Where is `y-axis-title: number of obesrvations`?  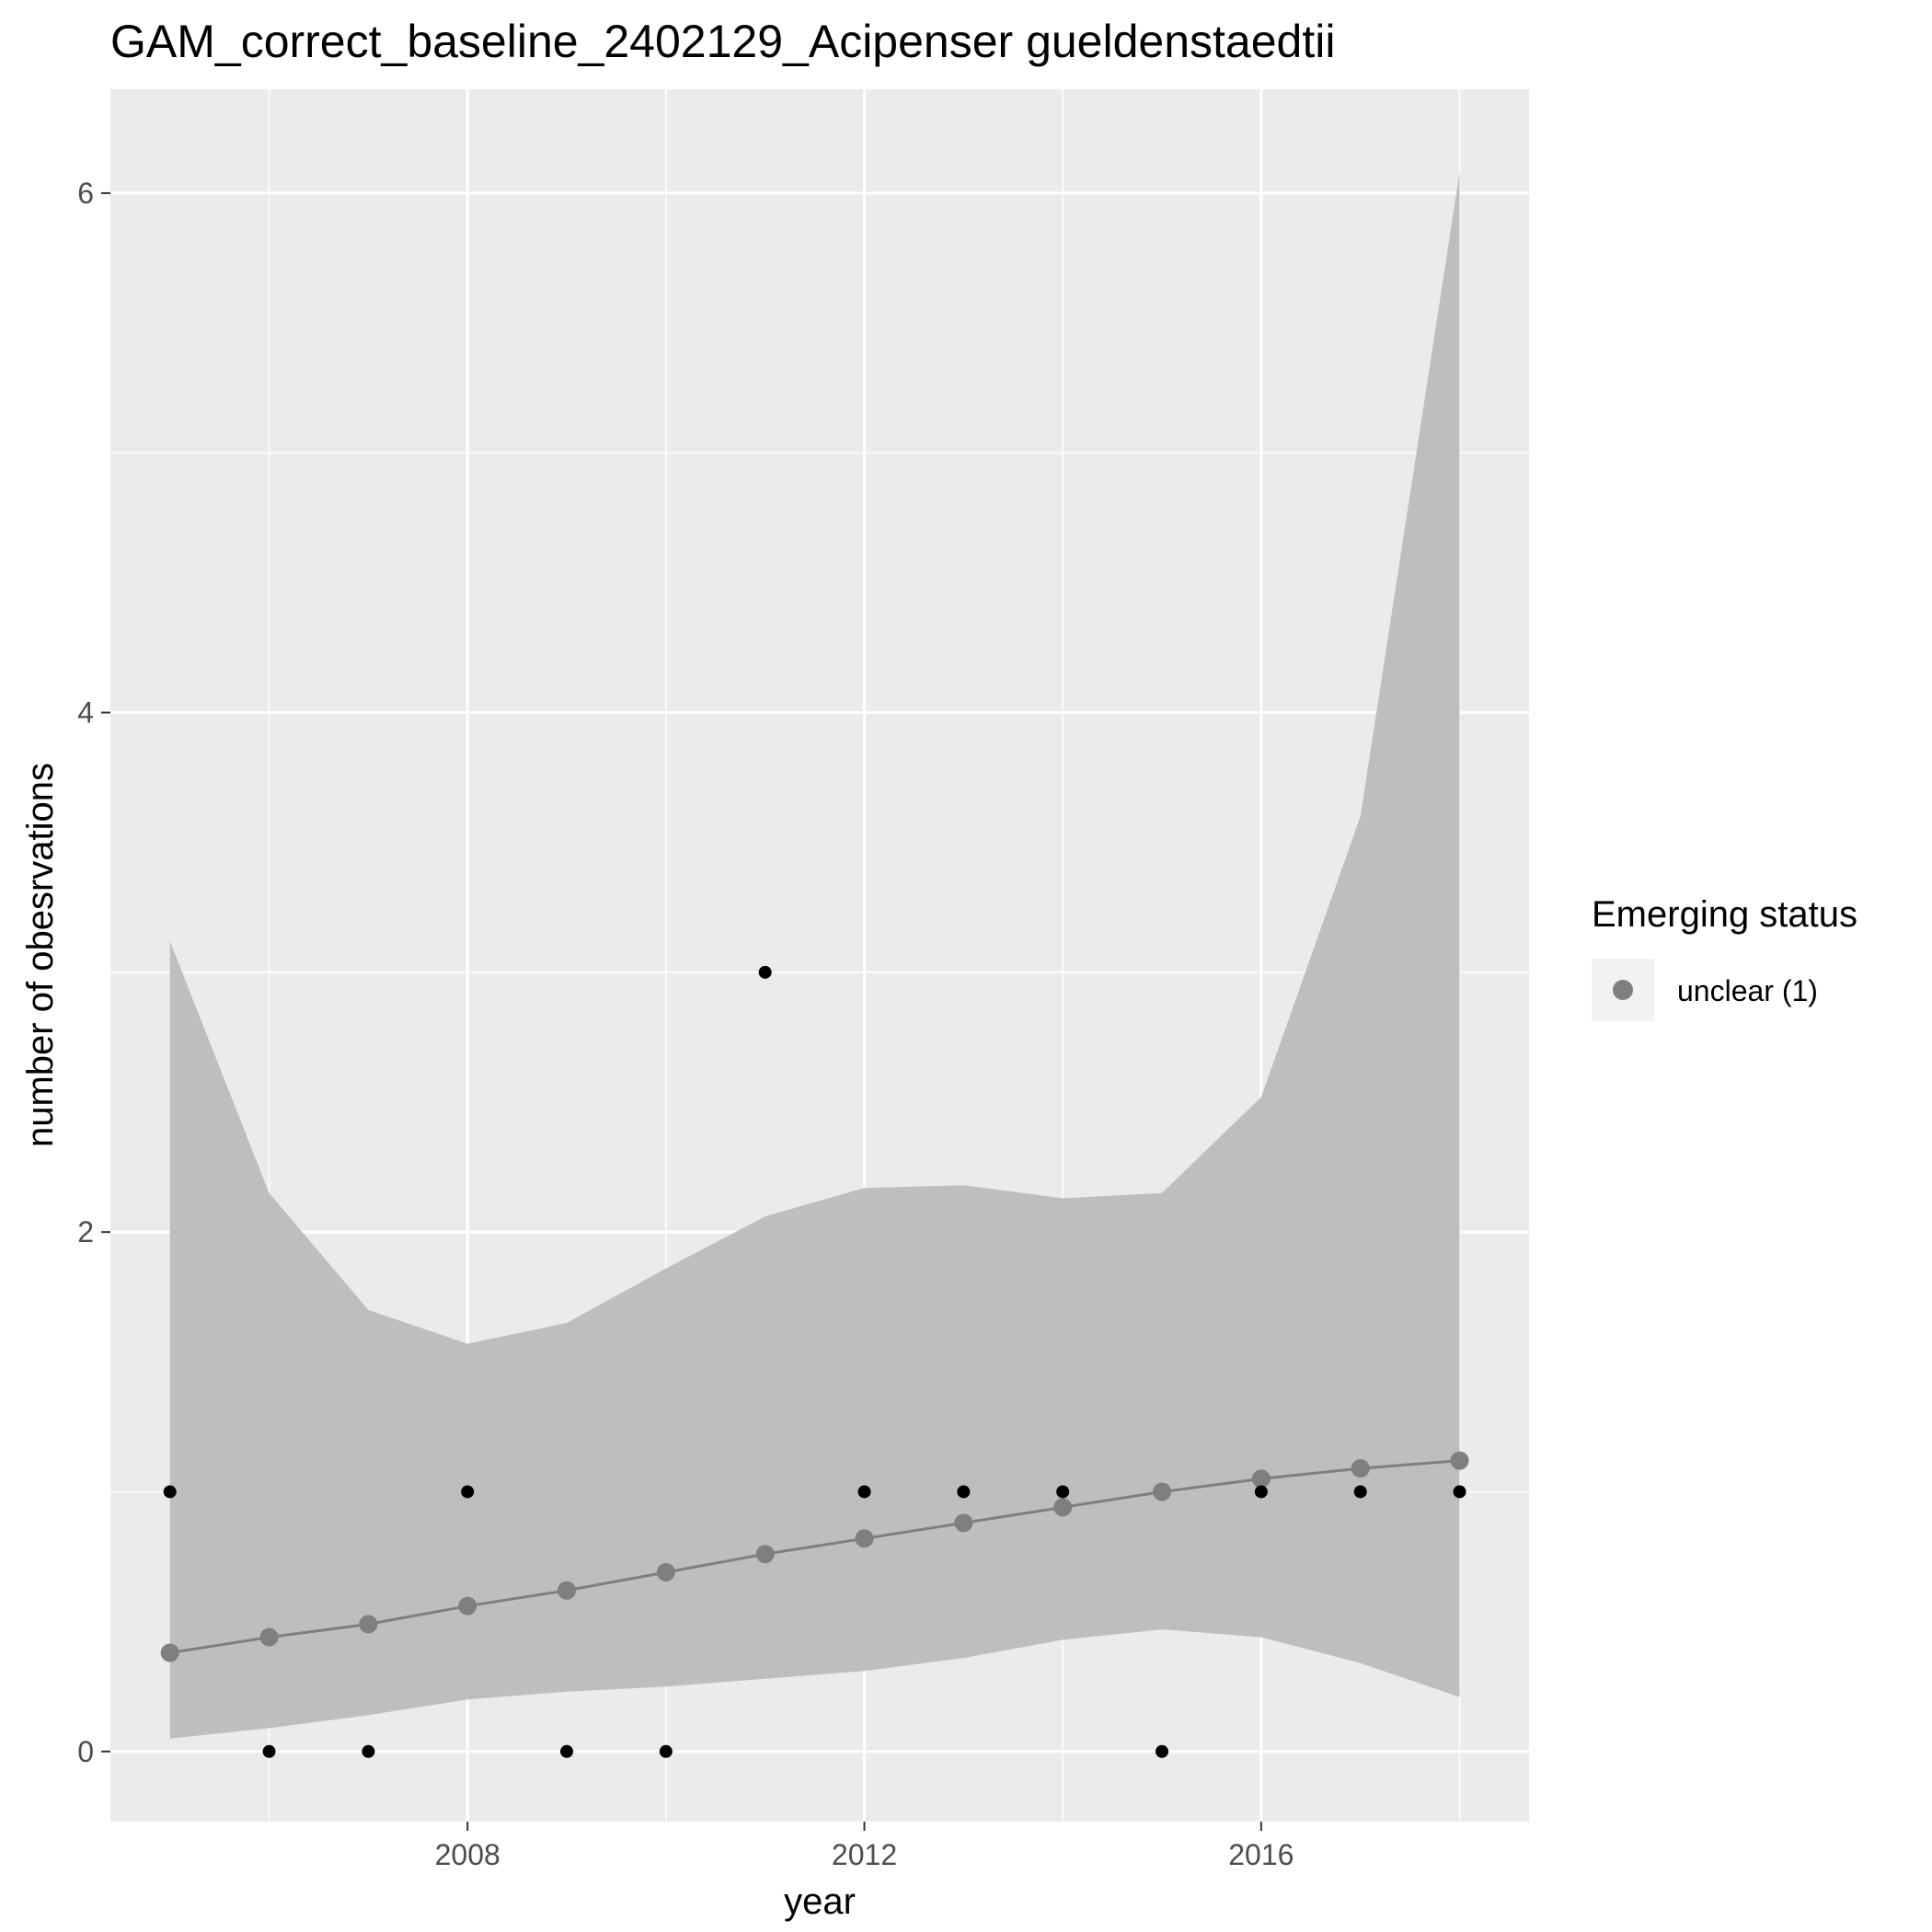 y-axis-title: number of obesrvations is located at coordinates (40, 955).